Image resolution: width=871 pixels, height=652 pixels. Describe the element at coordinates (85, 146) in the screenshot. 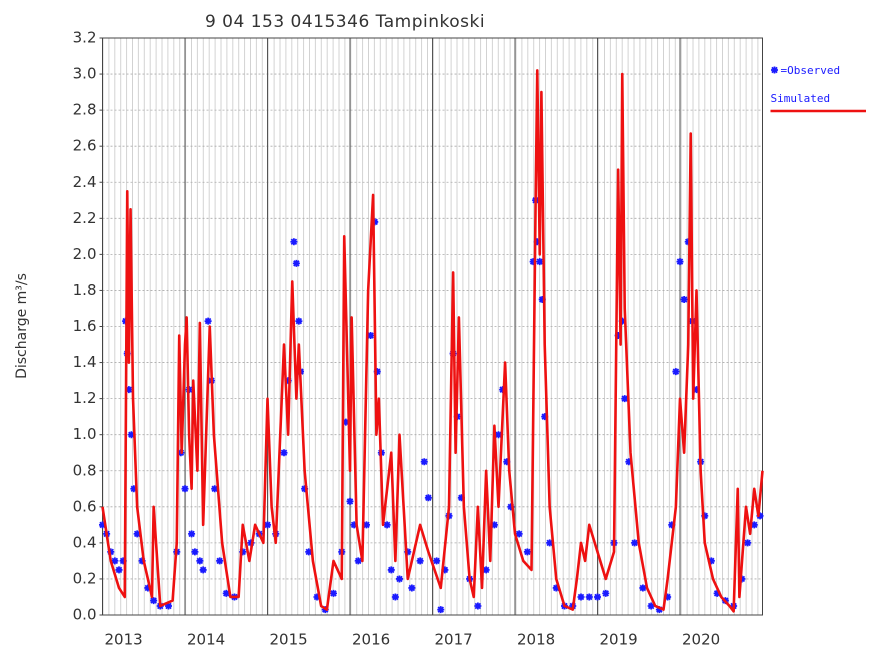

I see `y-tick-label: 2.6` at that location.